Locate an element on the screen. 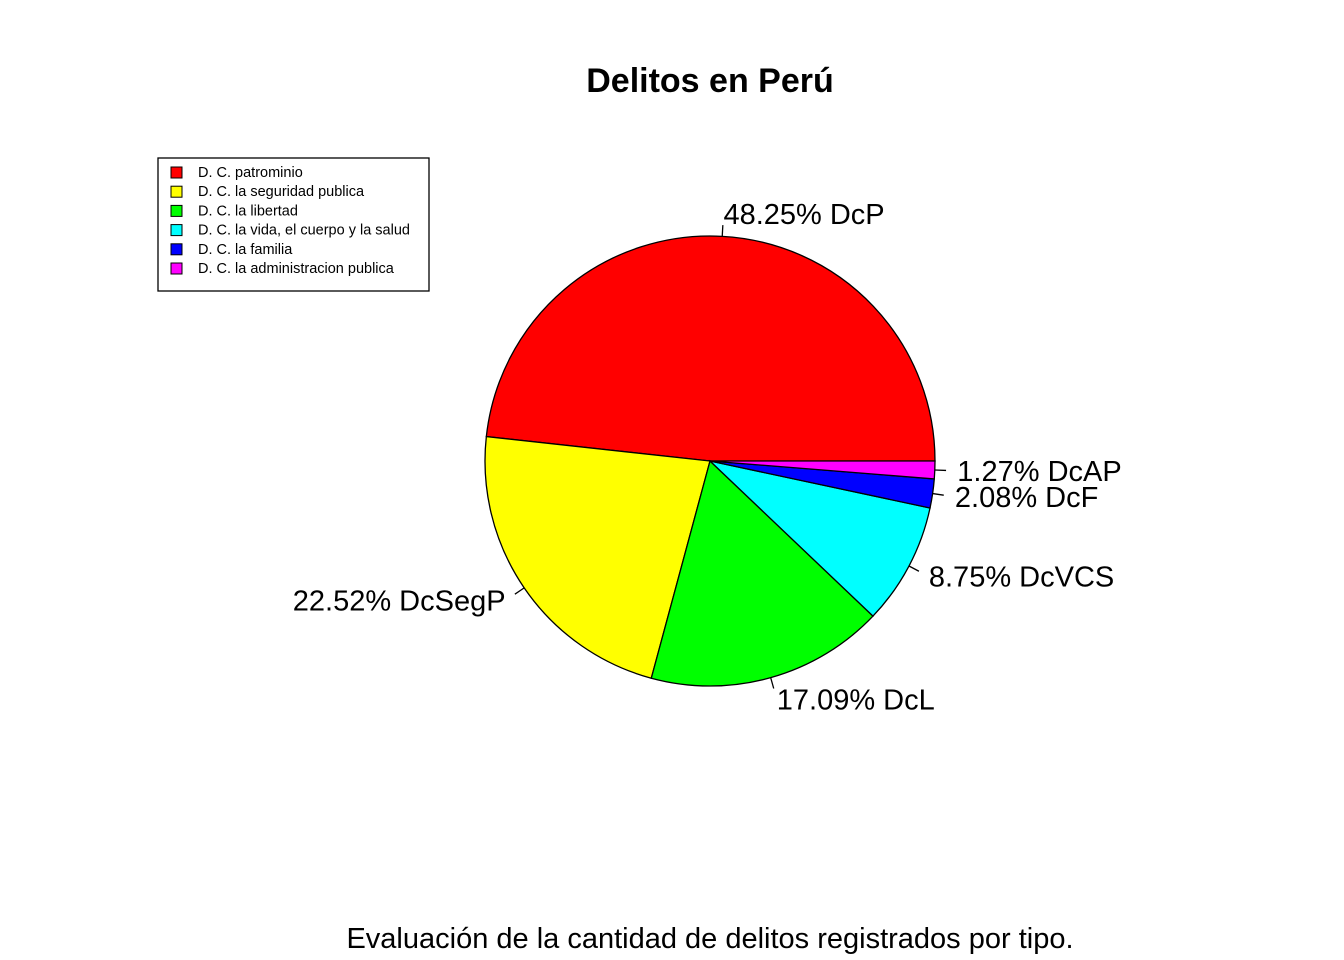  slice-label-1: 22.52% DcSegP is located at coordinates (399, 602).